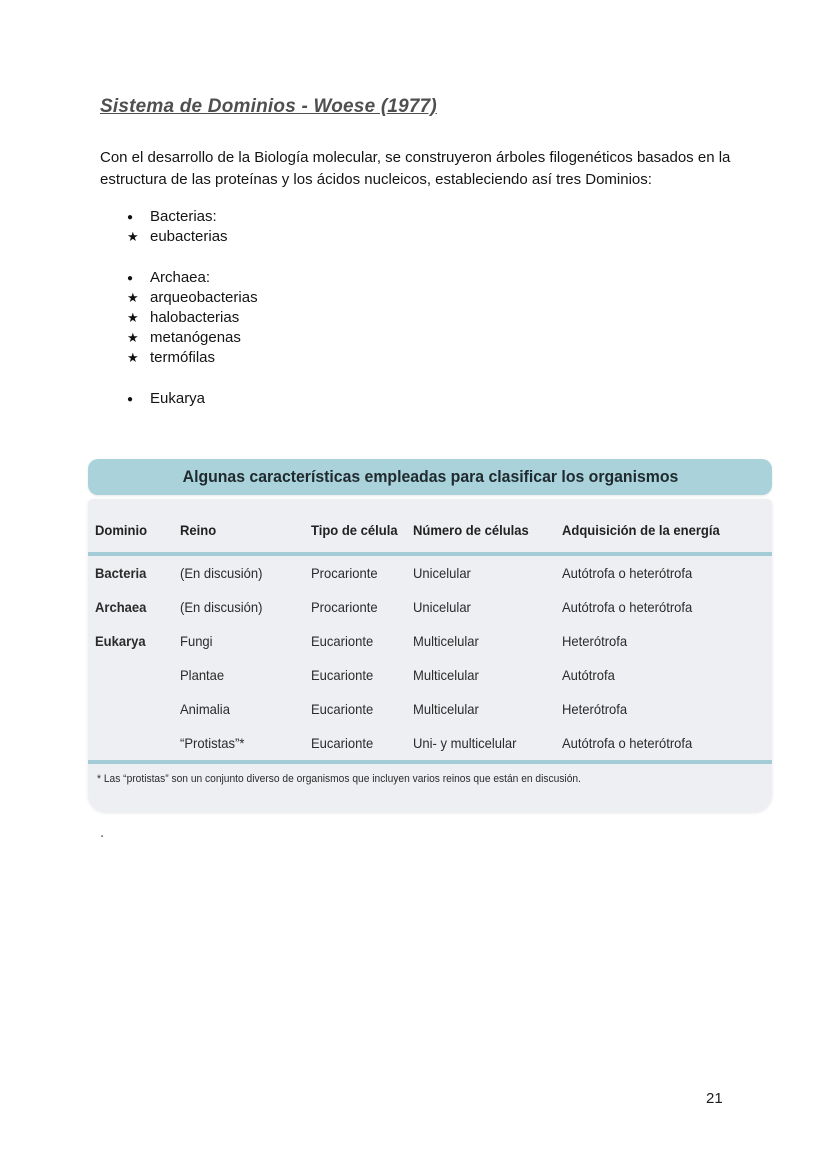 The image size is (828, 1169). Describe the element at coordinates (195, 317) in the screenshot. I see `list-item-label: halobacterias` at that location.